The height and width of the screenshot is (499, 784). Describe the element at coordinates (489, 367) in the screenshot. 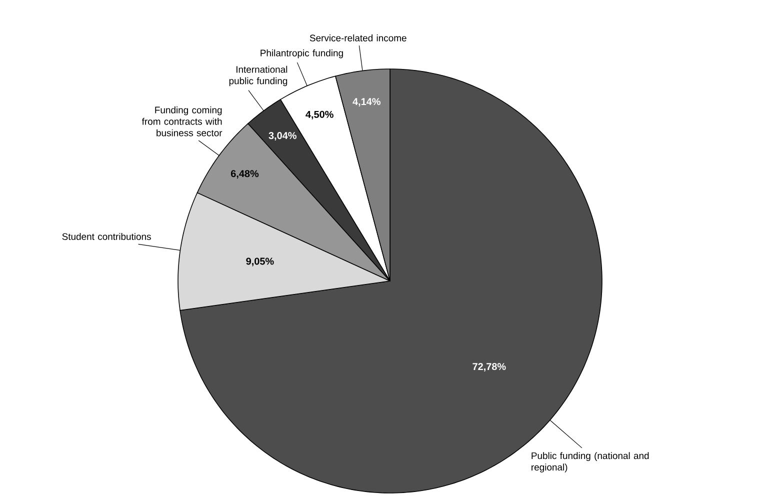

I see `data-label: 72,78%` at that location.